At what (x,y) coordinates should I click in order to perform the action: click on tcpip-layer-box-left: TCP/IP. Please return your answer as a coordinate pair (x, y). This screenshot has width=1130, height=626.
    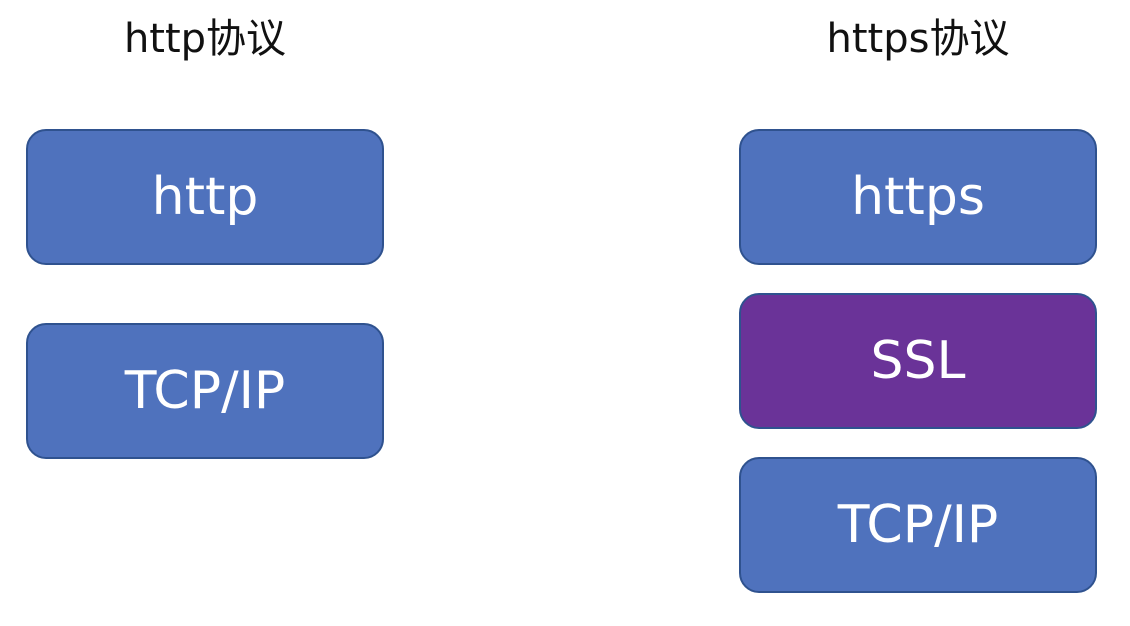
    Looking at the image, I should click on (205, 391).